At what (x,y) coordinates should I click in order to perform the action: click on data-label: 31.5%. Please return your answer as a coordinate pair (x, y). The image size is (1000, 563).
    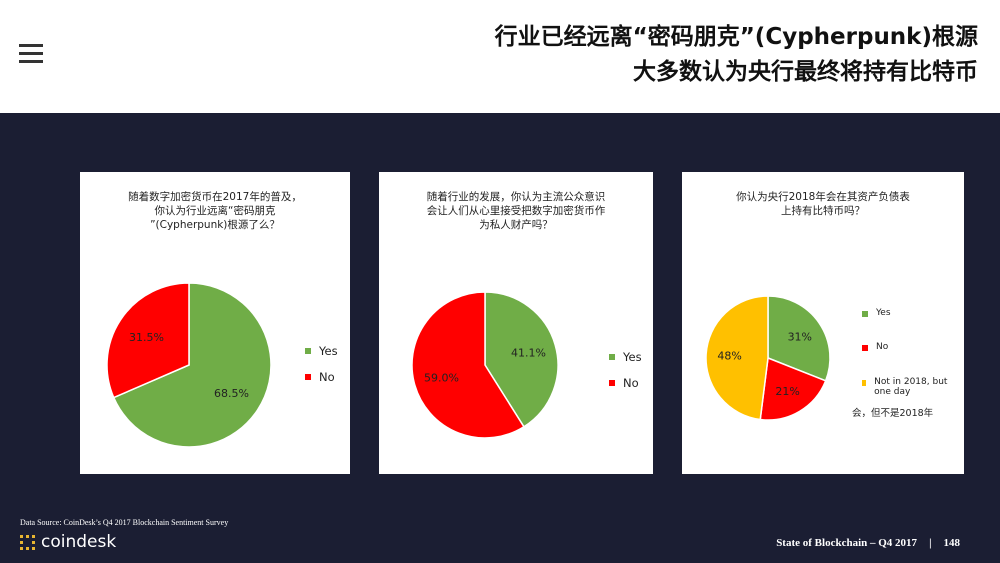
    Looking at the image, I should click on (146, 337).